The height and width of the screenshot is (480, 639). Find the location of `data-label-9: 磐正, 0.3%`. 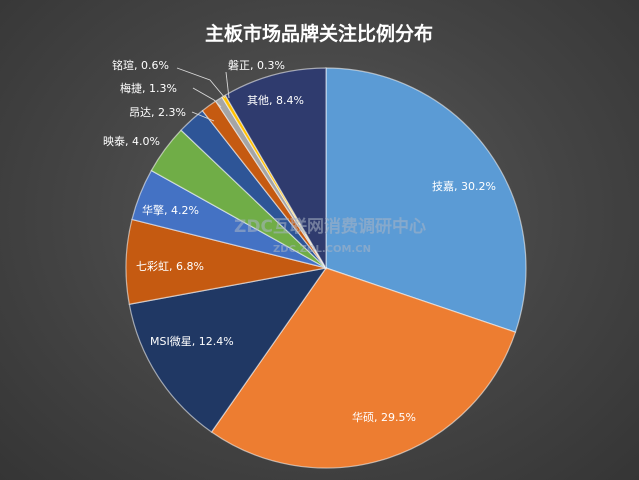

data-label-9: 磐正, 0.3% is located at coordinates (256, 65).